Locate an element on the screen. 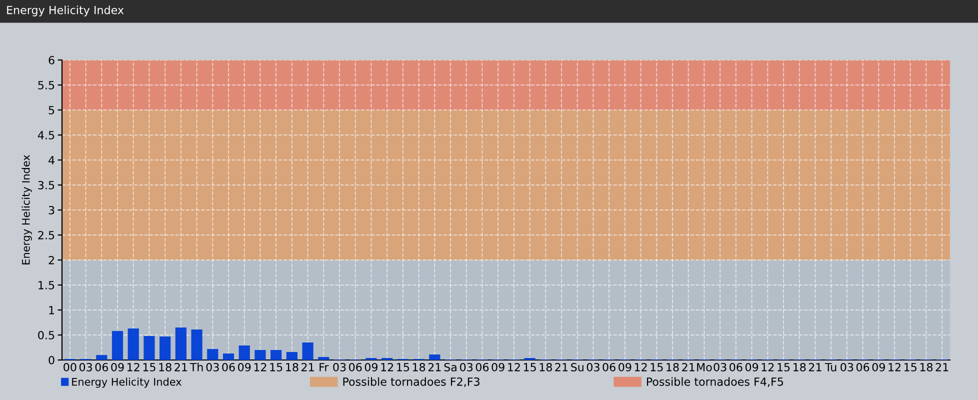 The width and height of the screenshot is (978, 400). legend-label: Possible tornadoes F4,F5 is located at coordinates (715, 382).